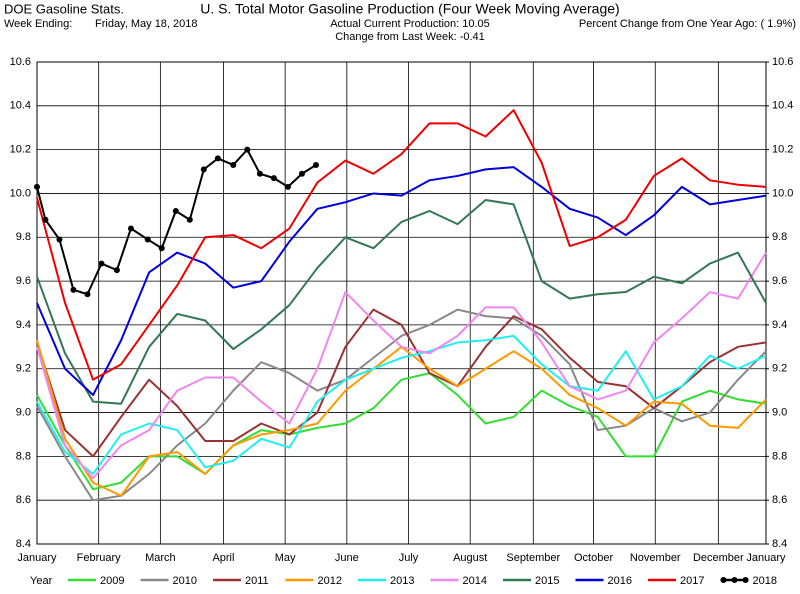  I want to click on y-tick-label: 9.4, so click(23, 325).